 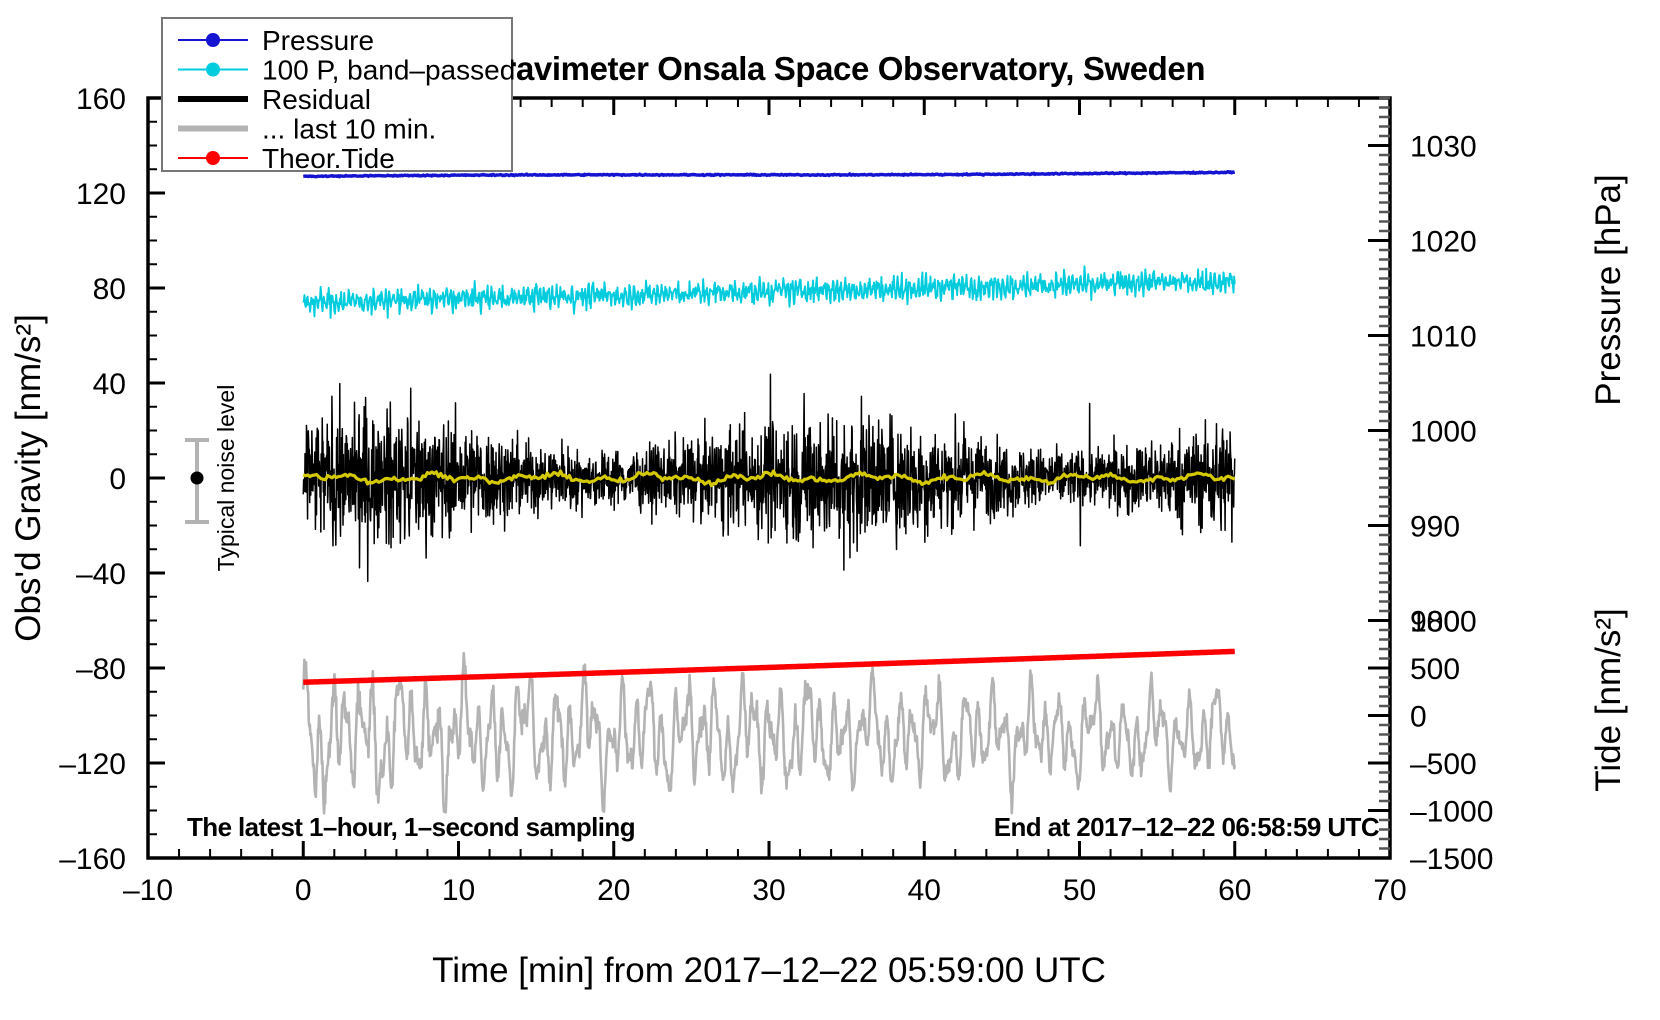 What do you see at coordinates (1608, 699) in the screenshot?
I see `y-axis-title-tide: Tide [nm/s²]` at bounding box center [1608, 699].